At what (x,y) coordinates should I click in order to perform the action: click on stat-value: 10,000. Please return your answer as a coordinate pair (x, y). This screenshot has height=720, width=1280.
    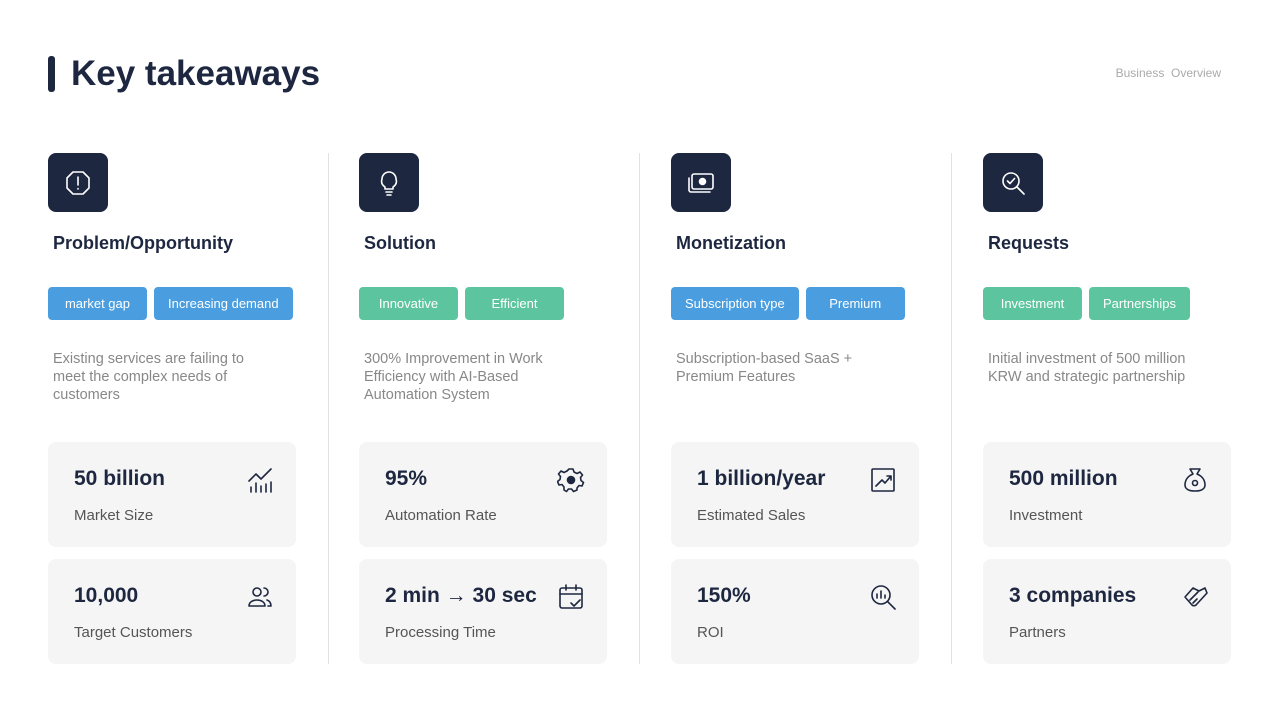
    Looking at the image, I should click on (106, 595).